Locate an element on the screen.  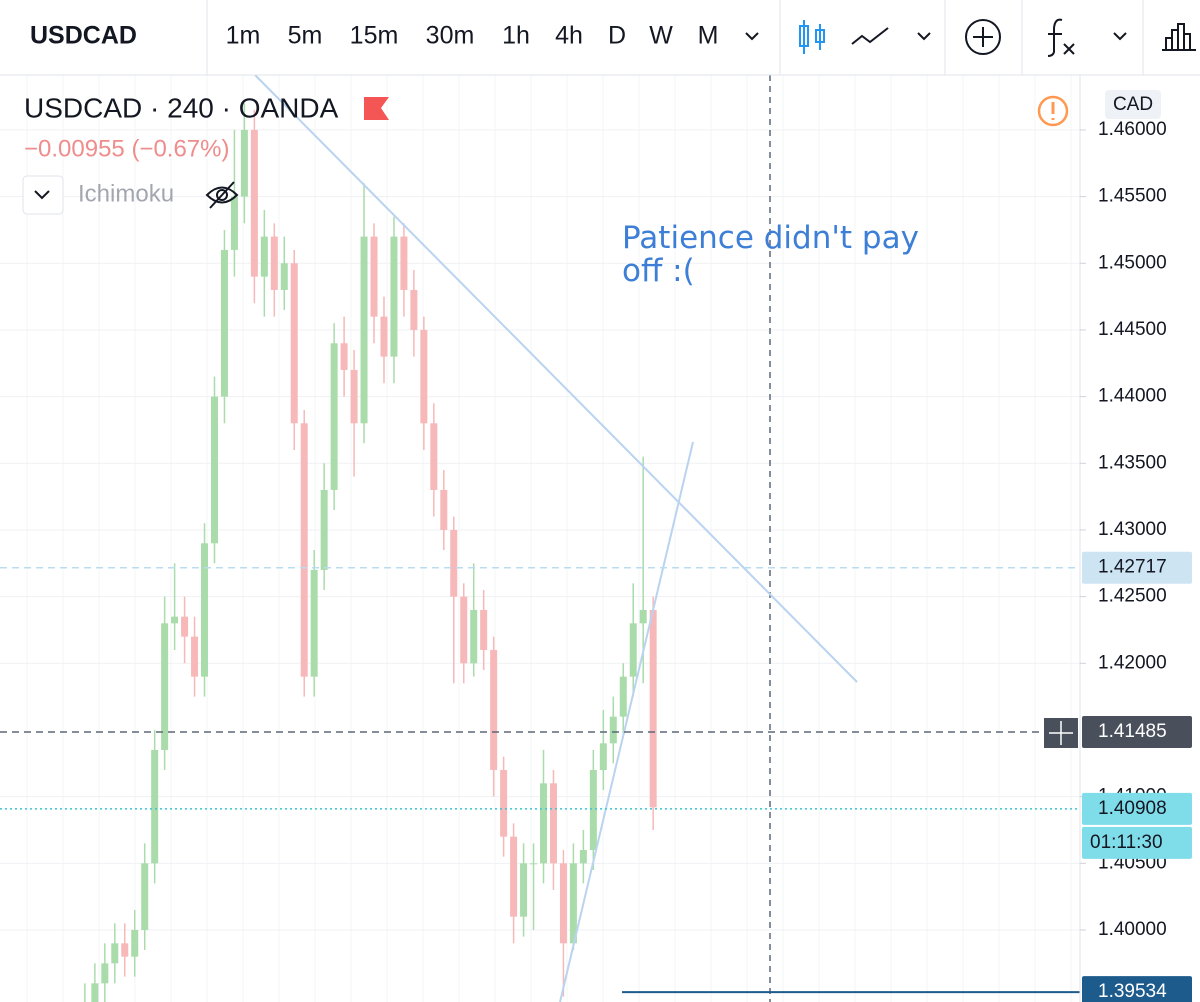
y-tick-label: 1.44500 is located at coordinates (1132, 329).